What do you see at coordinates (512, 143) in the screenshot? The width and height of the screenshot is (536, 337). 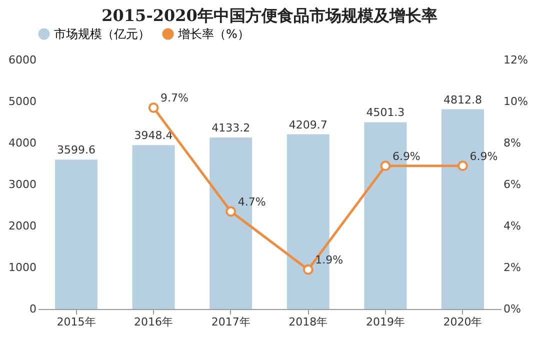 I see `y2-tick-label: 8%` at bounding box center [512, 143].